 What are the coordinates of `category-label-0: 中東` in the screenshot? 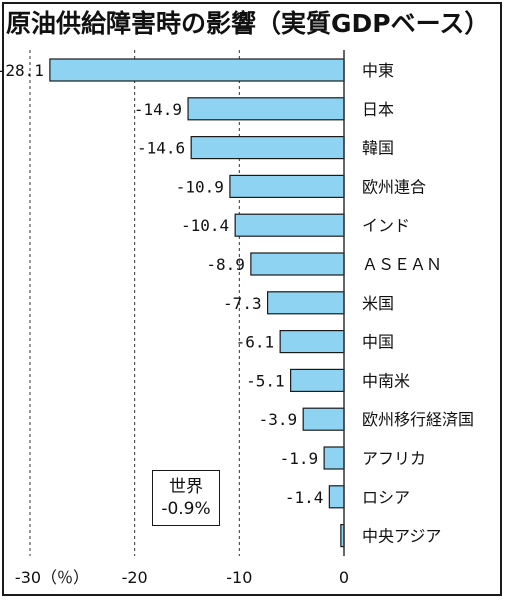 It's located at (378, 70).